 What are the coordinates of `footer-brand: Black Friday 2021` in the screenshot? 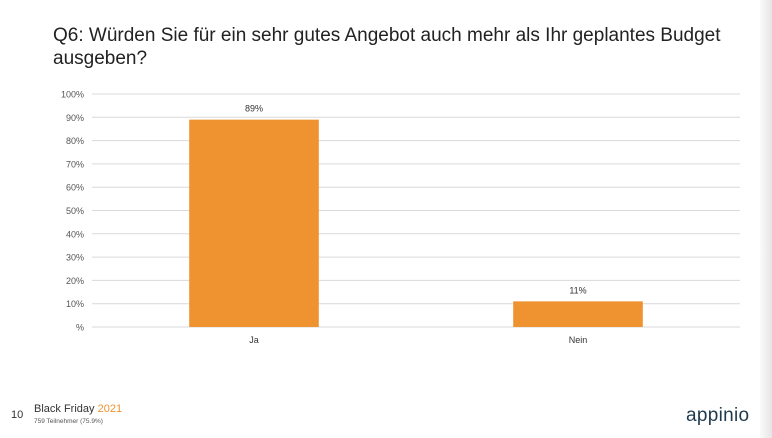 It's located at (78, 409).